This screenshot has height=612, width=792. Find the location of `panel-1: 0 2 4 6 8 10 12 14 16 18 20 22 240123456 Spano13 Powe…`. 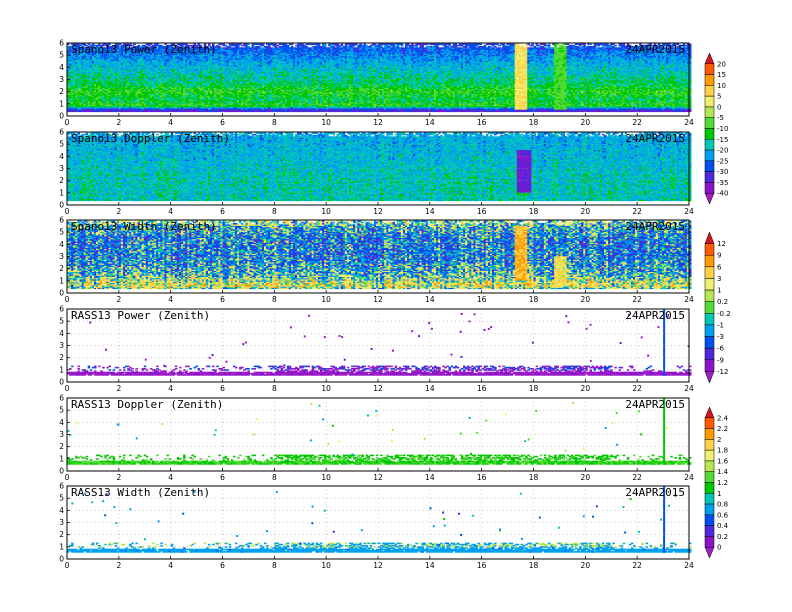

panel-1: 0 2 4 6 8 10 12 14 16 18 20 22 240123456 Spano13 Powe… is located at coordinates (376, 83).